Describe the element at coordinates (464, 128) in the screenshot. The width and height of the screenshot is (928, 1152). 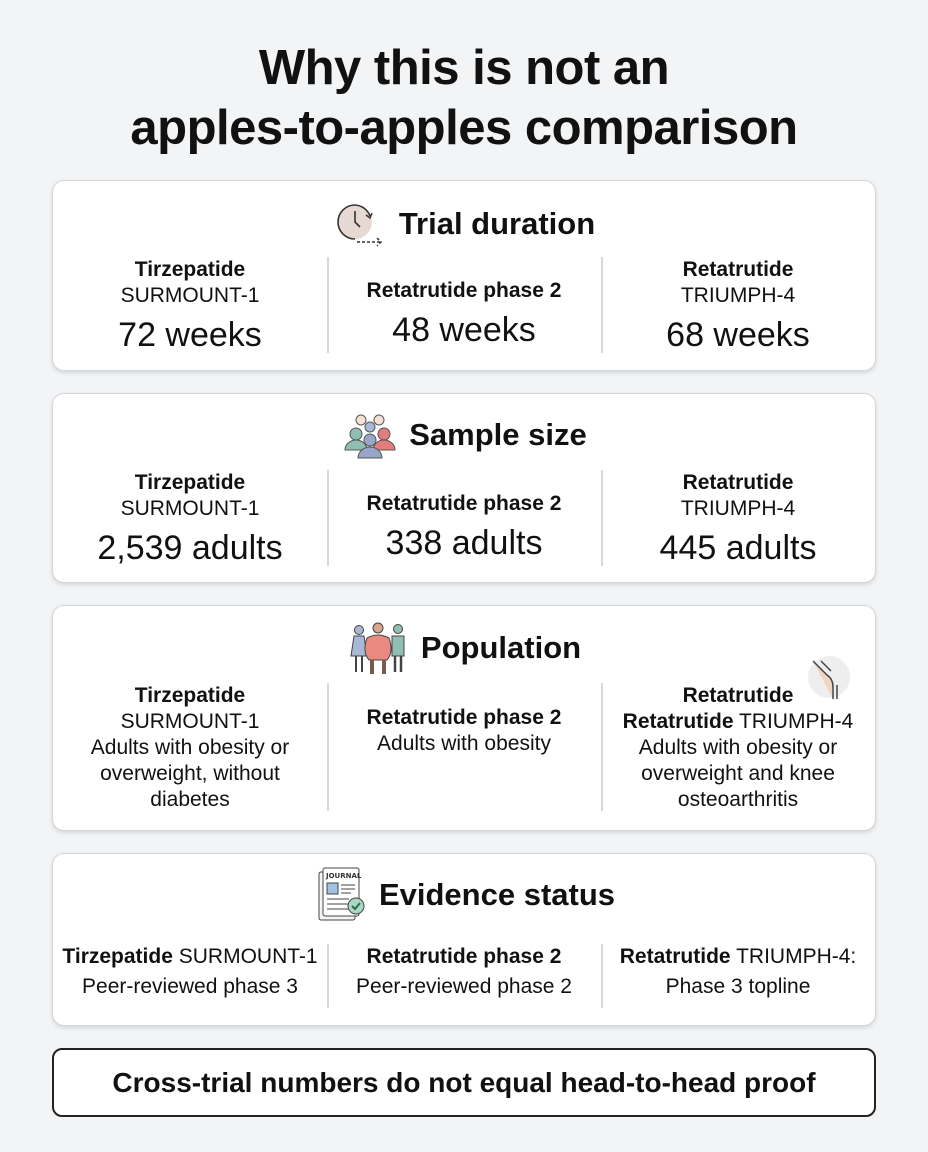
I see `title-line-2: apples-to-apples comparison` at that location.